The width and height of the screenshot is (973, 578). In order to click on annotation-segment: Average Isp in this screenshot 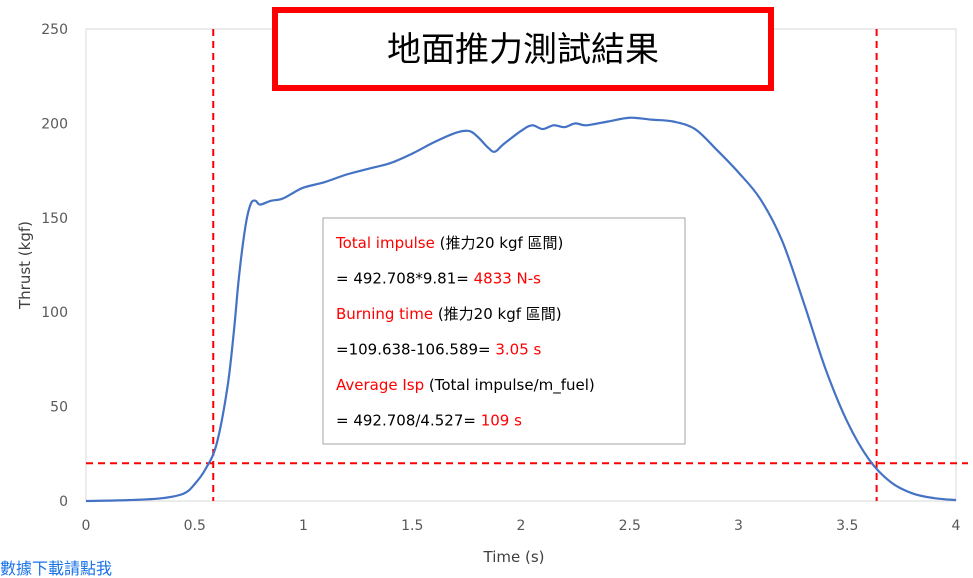, I will do `click(380, 385)`.